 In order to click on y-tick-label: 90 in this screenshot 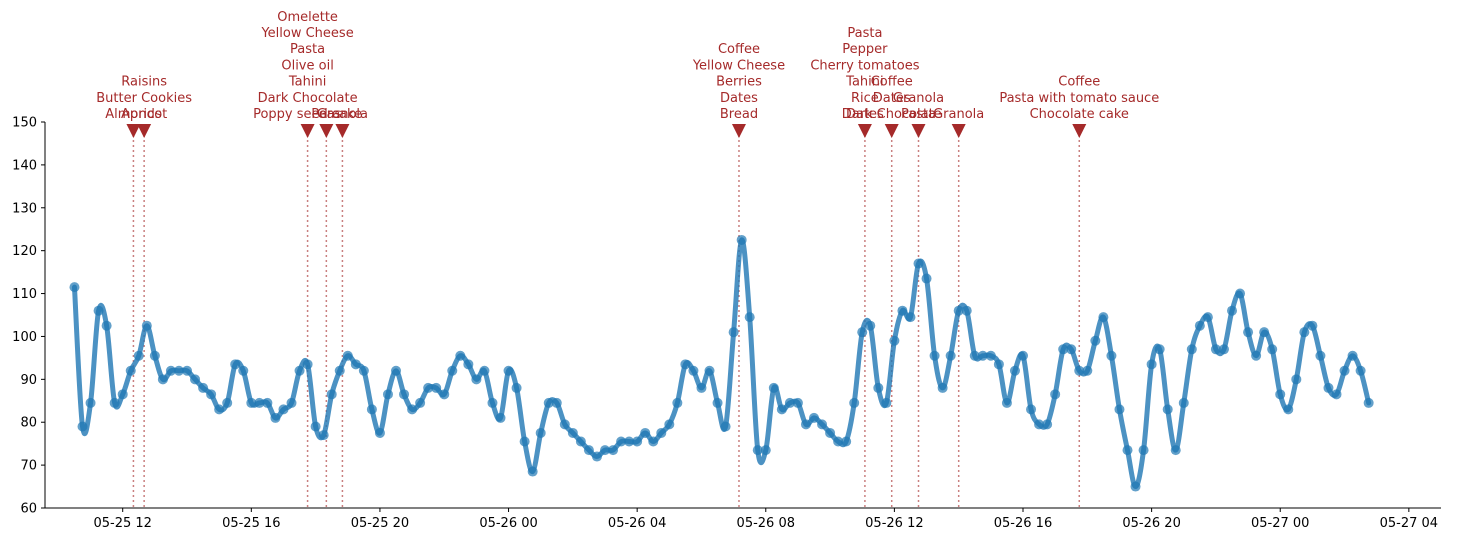, I will do `click(28, 380)`.